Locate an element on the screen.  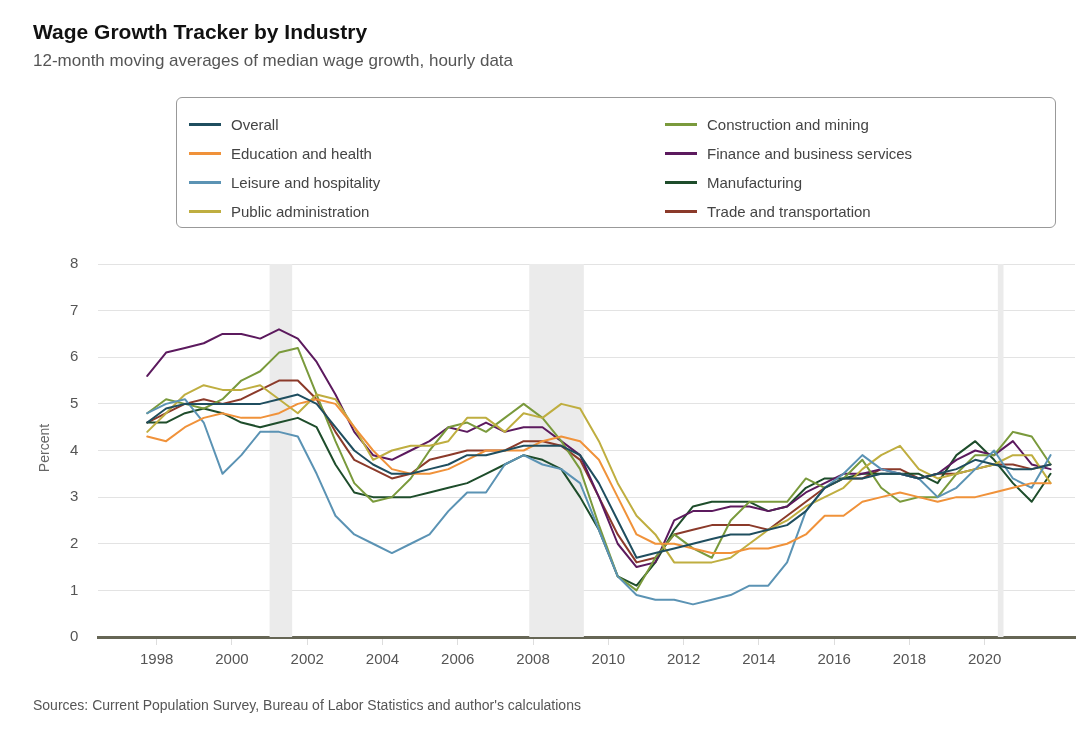
y-axis-title: Percent is located at coordinates (44, 448).